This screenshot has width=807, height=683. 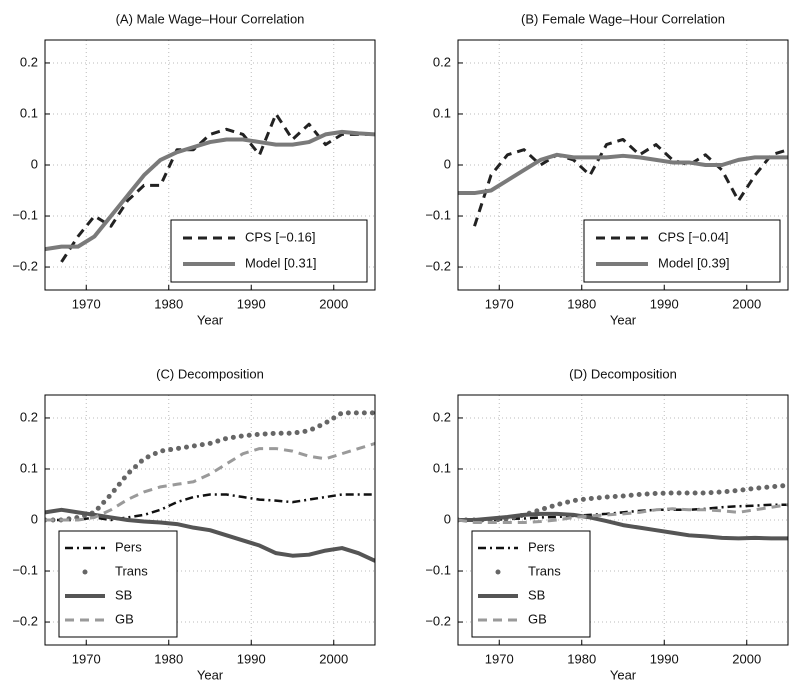 I want to click on chart-title: (A) Male Wage–Hour Correlation, so click(x=210, y=18).